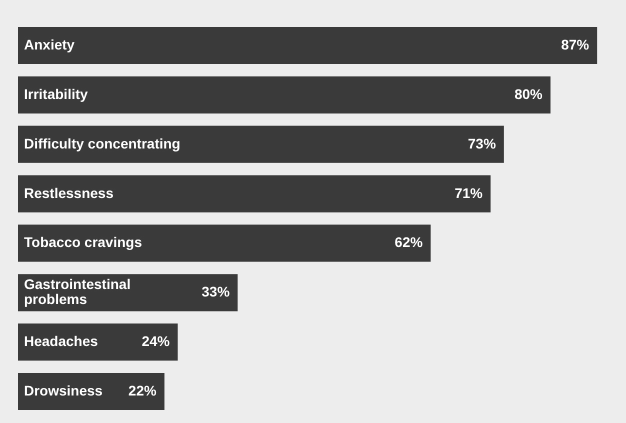 The image size is (626, 423). What do you see at coordinates (529, 94) in the screenshot?
I see `data-label: 80%` at bounding box center [529, 94].